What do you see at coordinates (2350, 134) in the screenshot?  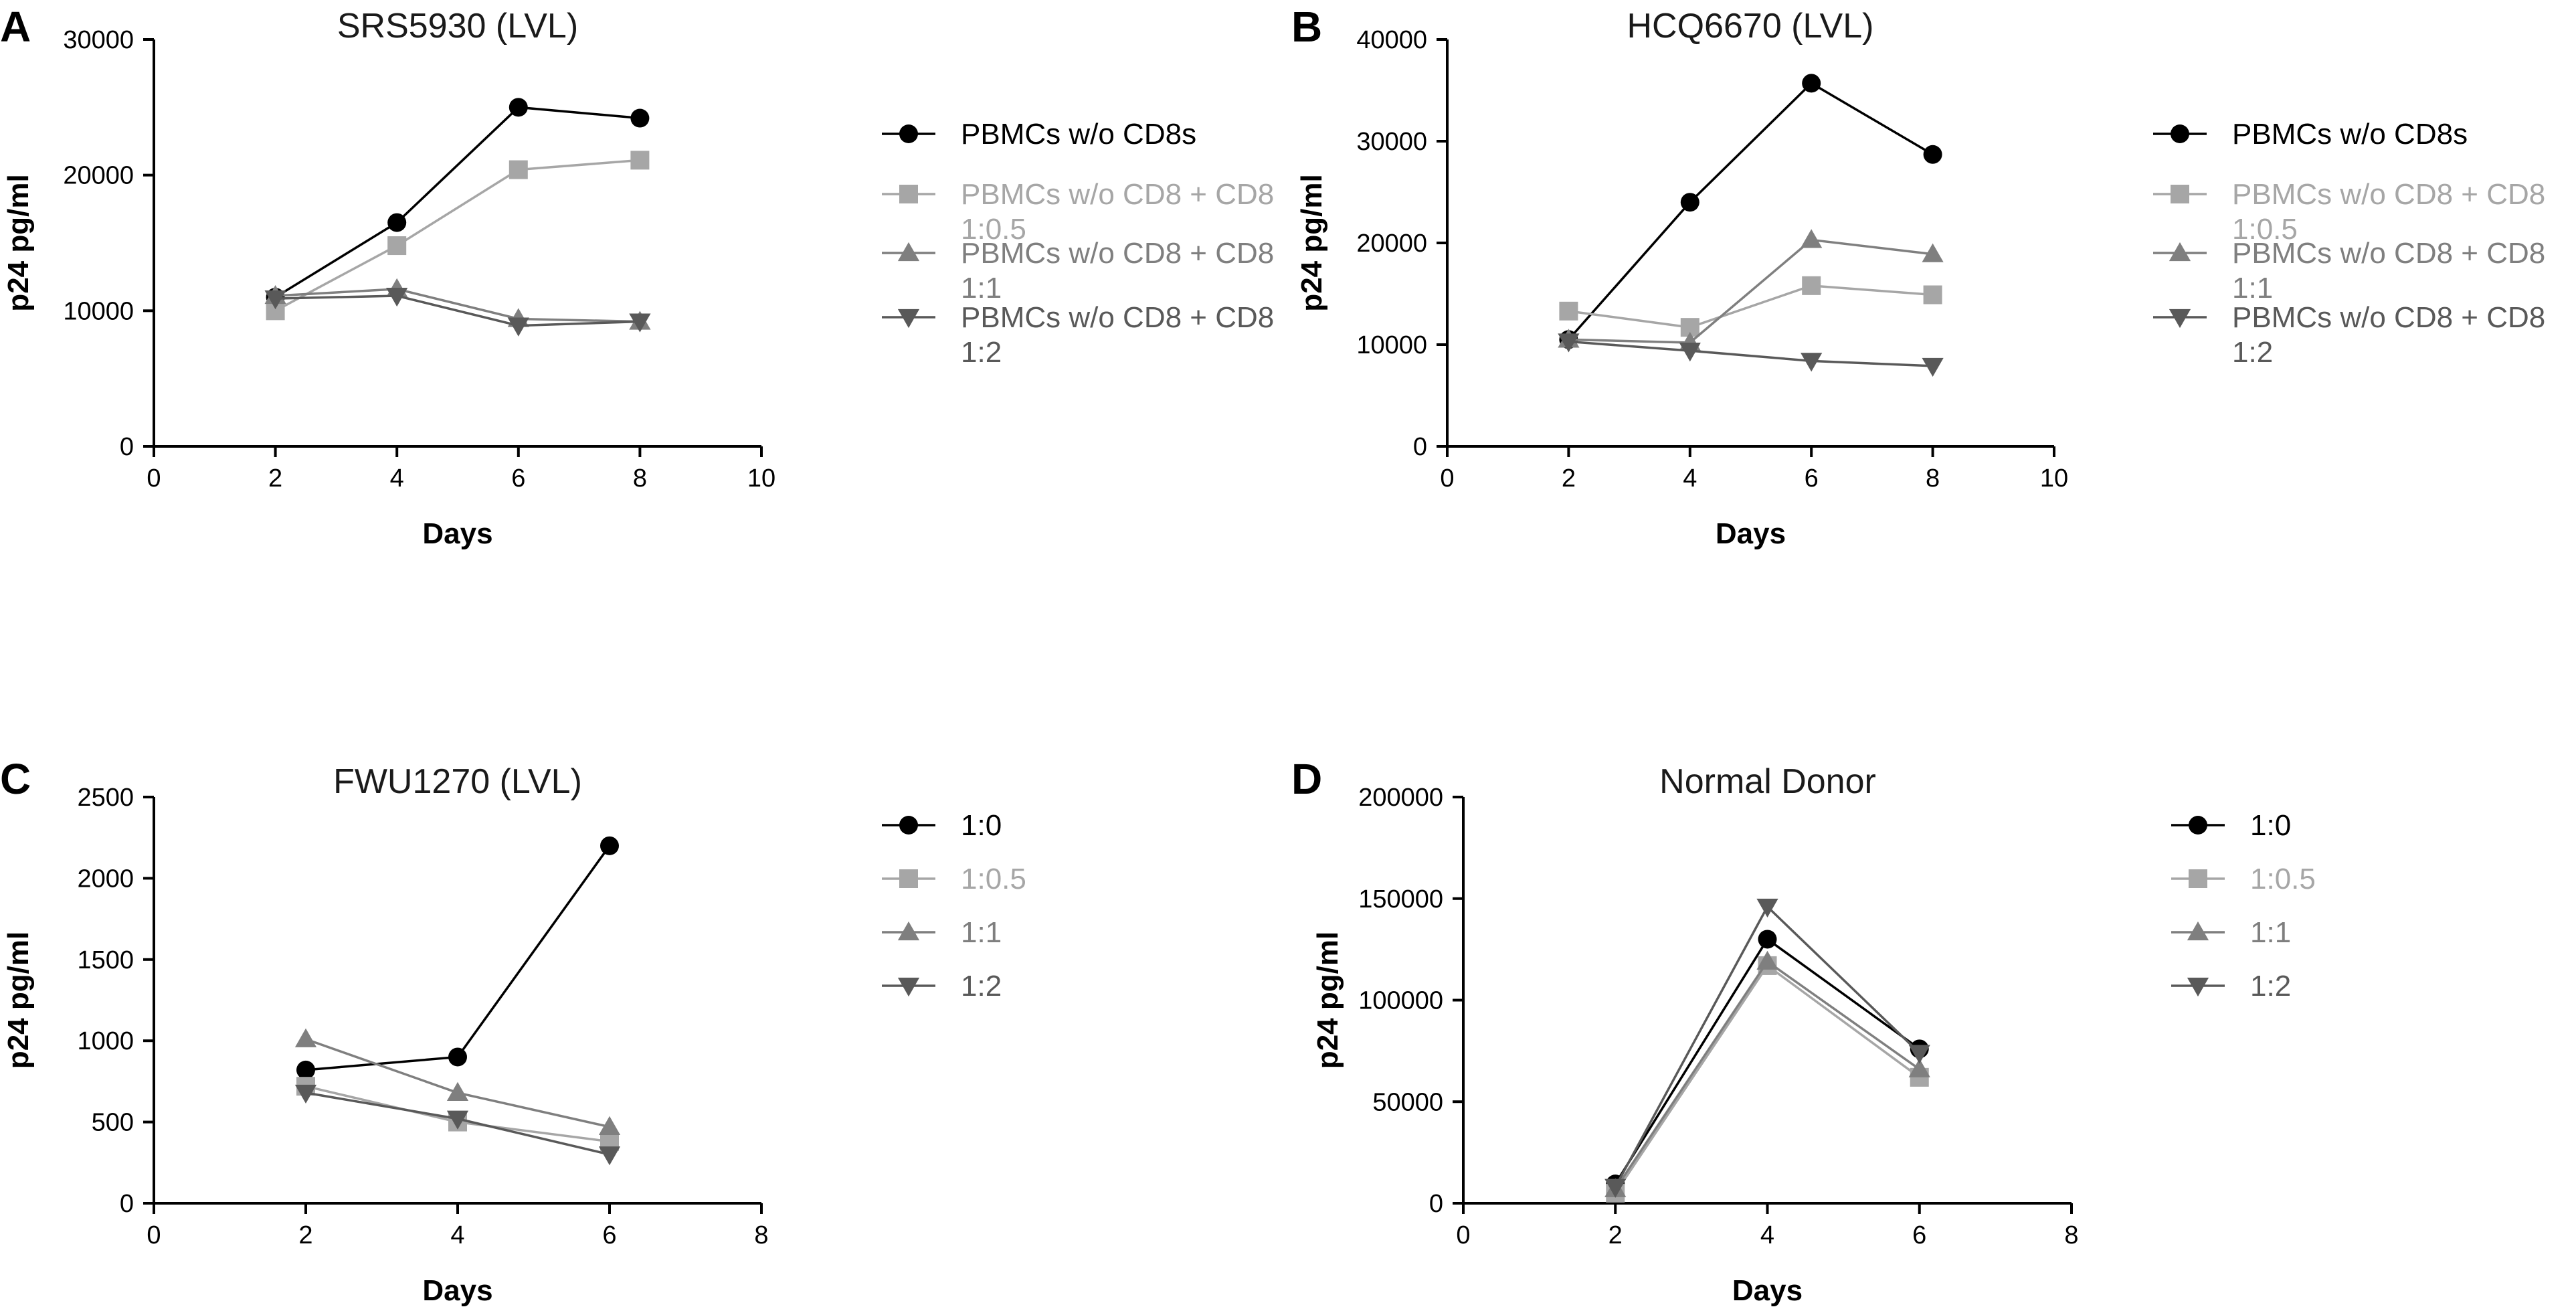 I see `legend-label: PBMCs w/o CD8s` at bounding box center [2350, 134].